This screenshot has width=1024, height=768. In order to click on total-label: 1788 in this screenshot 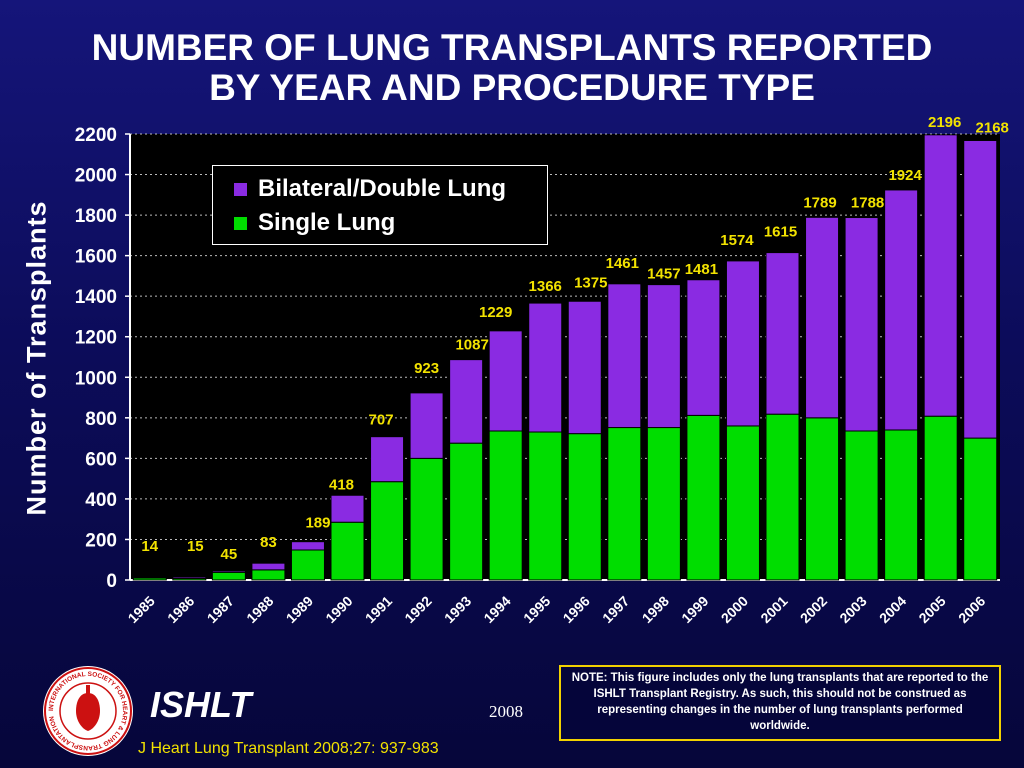, I will do `click(867, 203)`.